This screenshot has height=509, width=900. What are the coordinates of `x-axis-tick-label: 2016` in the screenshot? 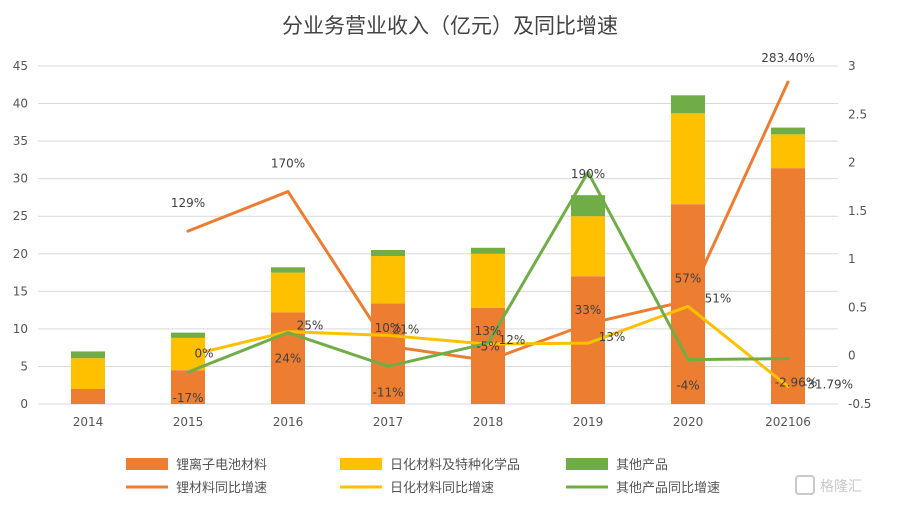 It's located at (288, 422).